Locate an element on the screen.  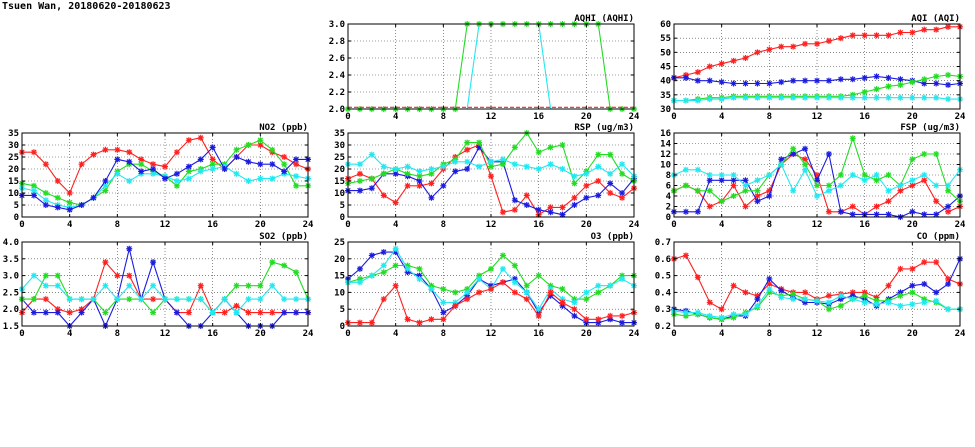
y-tick-label: 3.5 is located at coordinates (11, 260).